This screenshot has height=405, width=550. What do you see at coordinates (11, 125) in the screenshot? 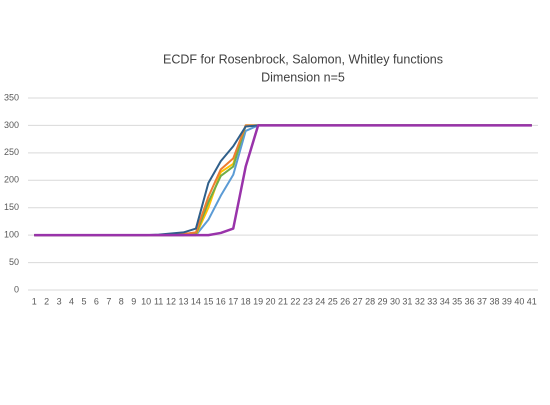
I see `y-tick-label: 300` at bounding box center [11, 125].